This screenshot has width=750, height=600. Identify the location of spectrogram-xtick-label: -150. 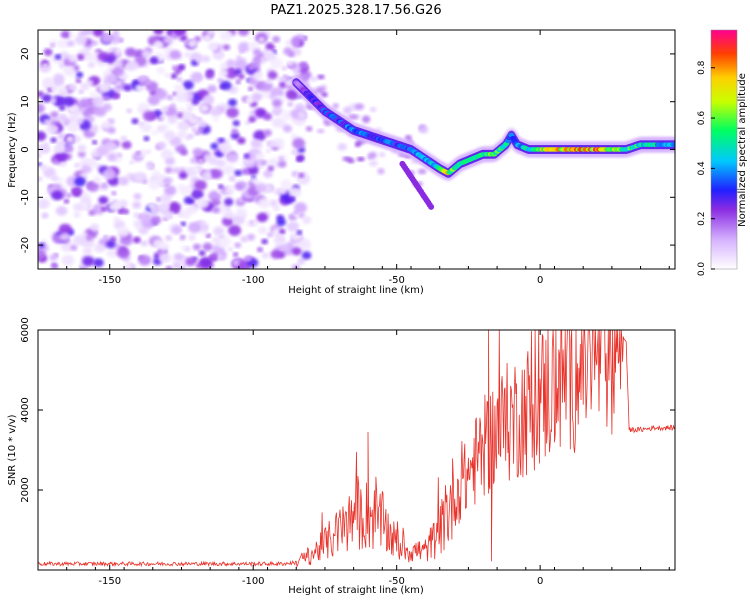
(109, 280).